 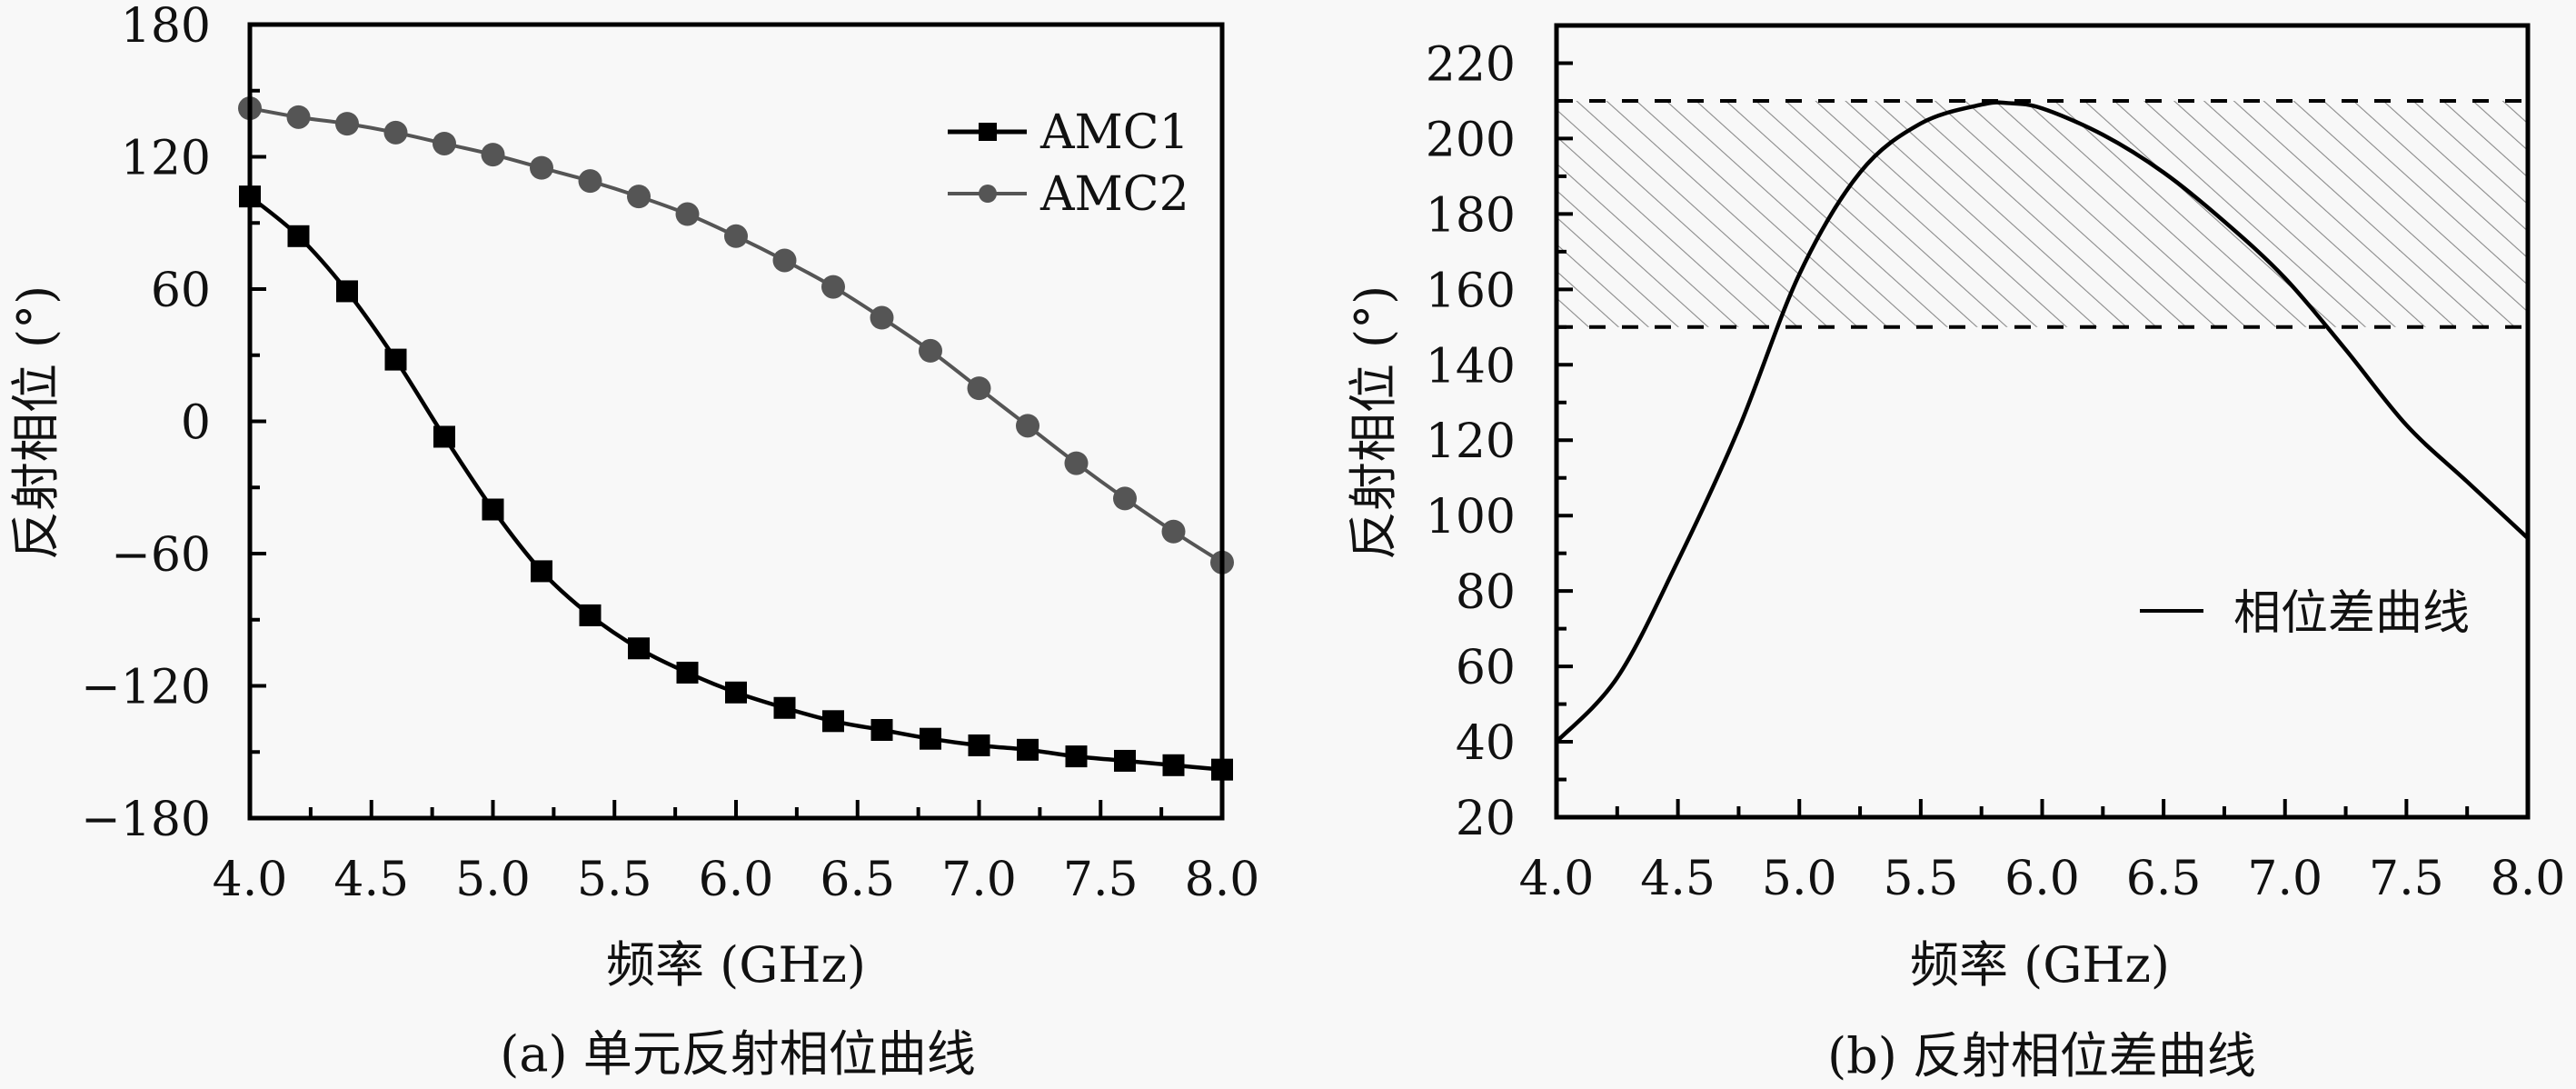 I want to click on legend-item-amc1: AMC1, so click(x=1069, y=132).